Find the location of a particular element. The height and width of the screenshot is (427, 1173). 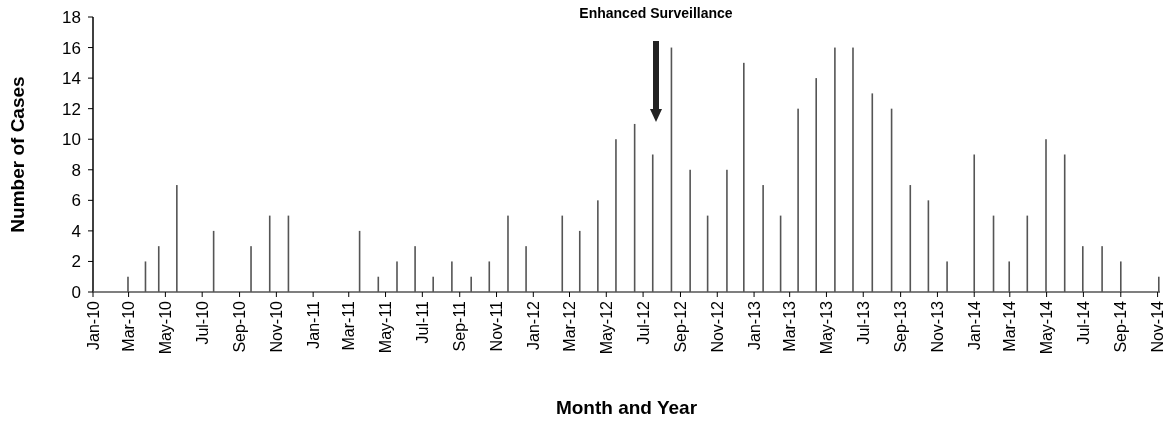

x-tick-label: Jul-11 is located at coordinates (422, 322).